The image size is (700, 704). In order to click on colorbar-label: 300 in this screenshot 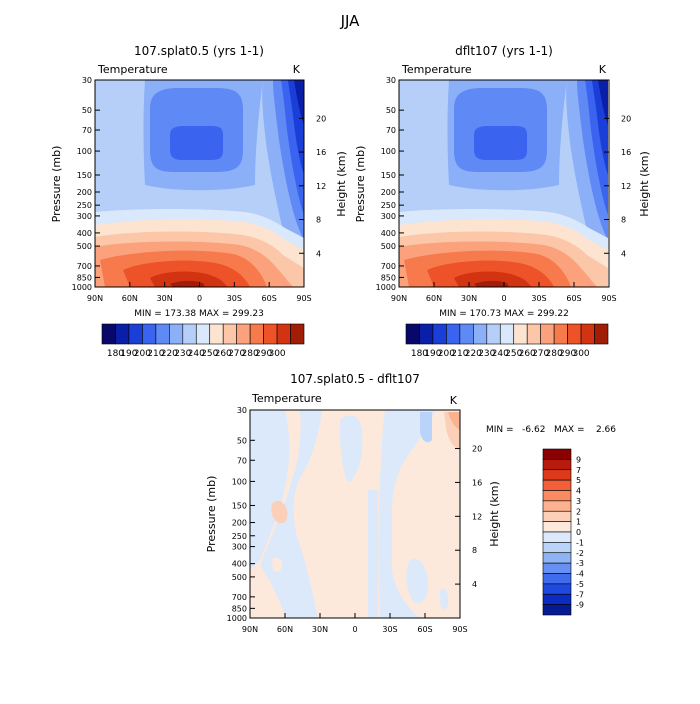, I will do `click(580, 354)`.